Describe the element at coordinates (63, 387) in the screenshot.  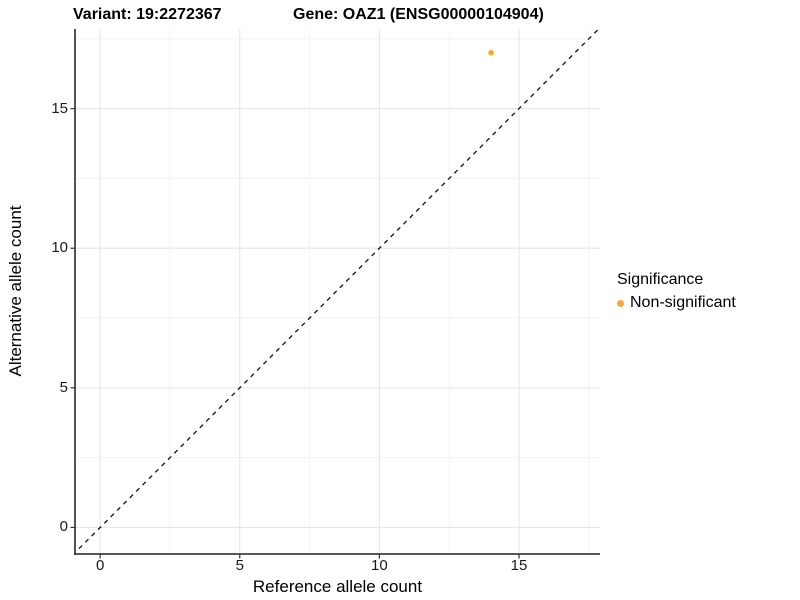
I see `y-tick-label: 5` at that location.